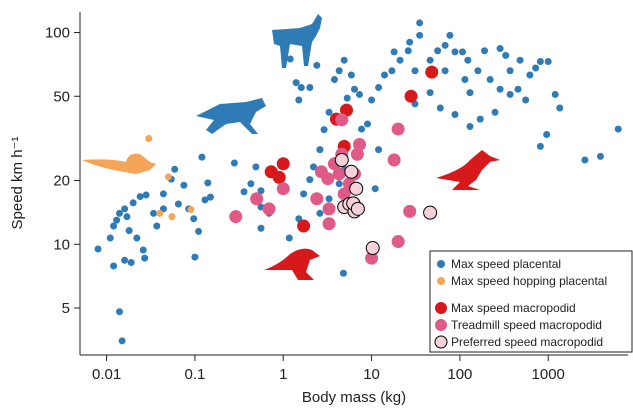 The width and height of the screenshot is (633, 415). I want to click on legend-label: Preferred speed macropodid, so click(527, 342).